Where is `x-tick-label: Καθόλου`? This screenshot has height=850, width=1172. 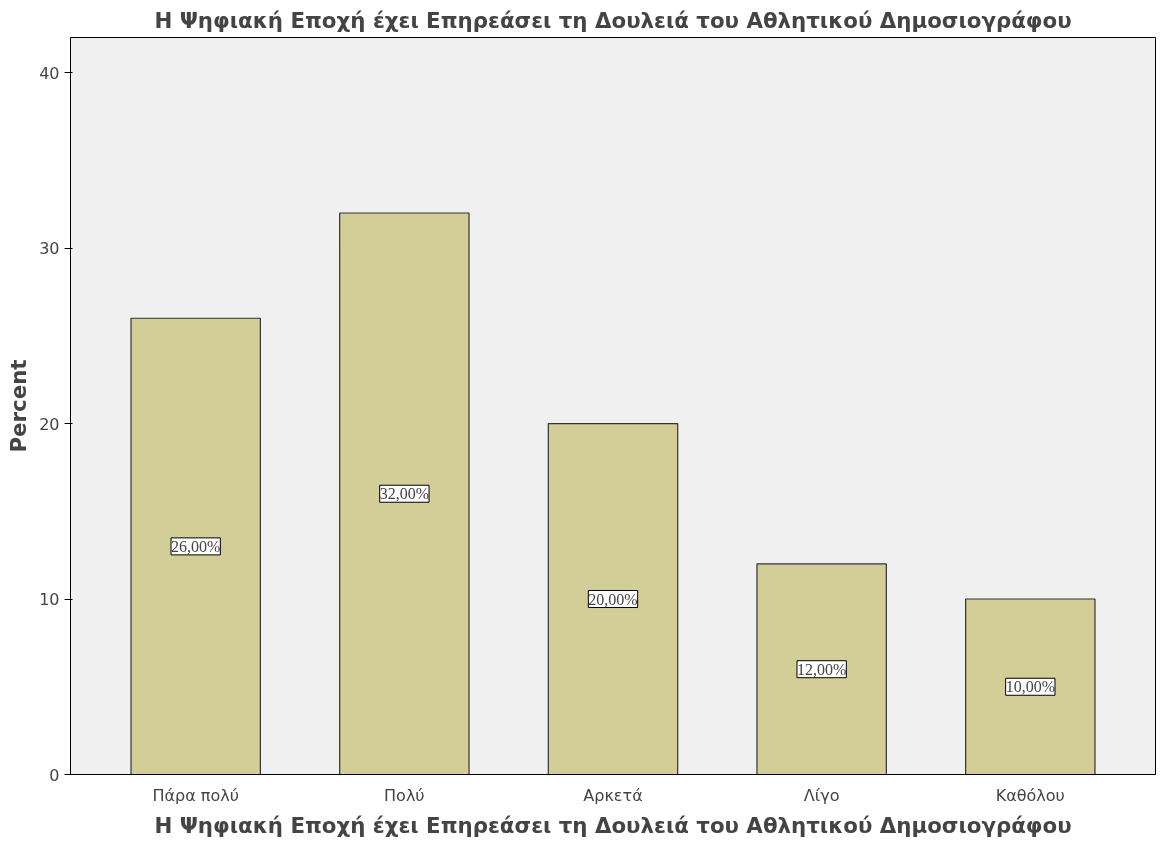 x-tick-label: Καθόλου is located at coordinates (1030, 795).